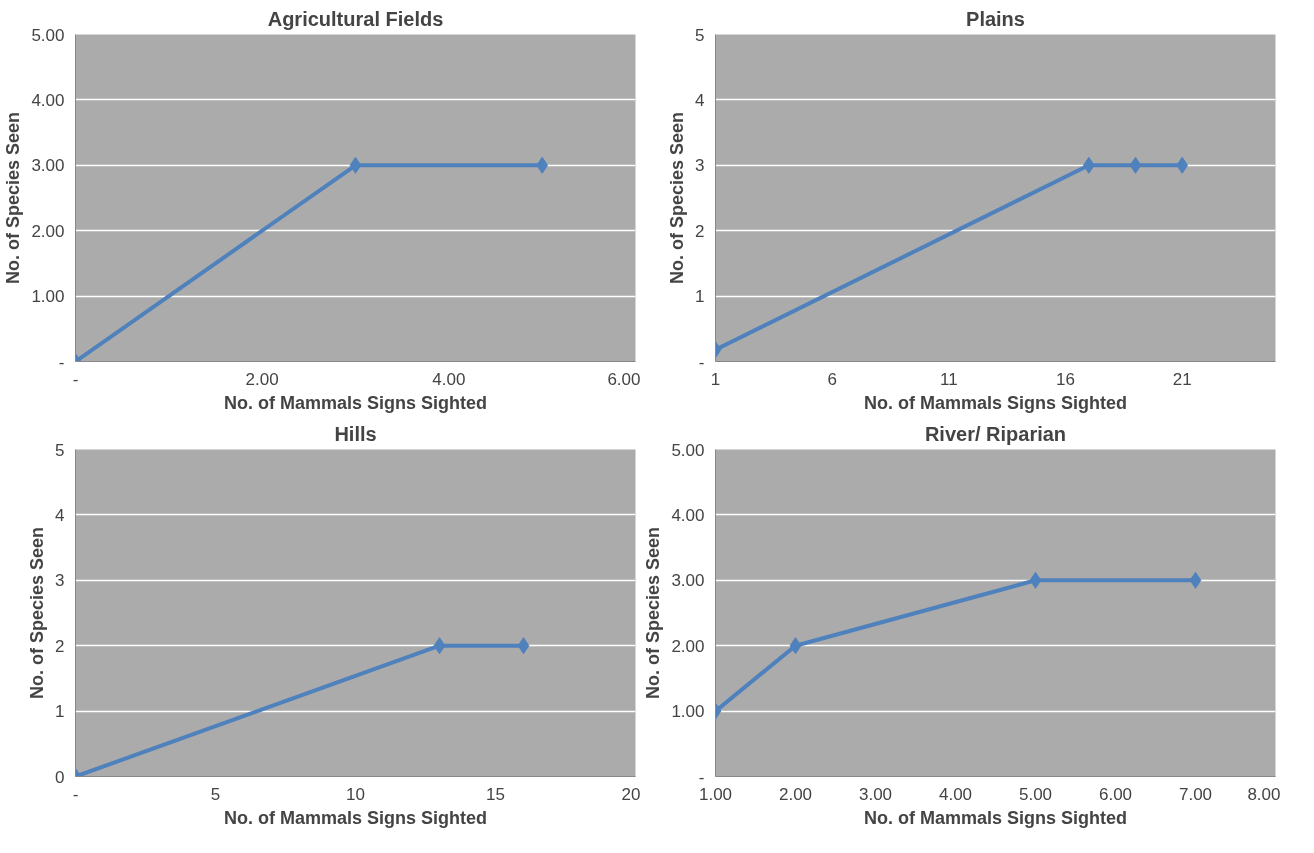 This screenshot has width=1314, height=853. I want to click on chart-title: River/ Riparian, so click(995, 433).